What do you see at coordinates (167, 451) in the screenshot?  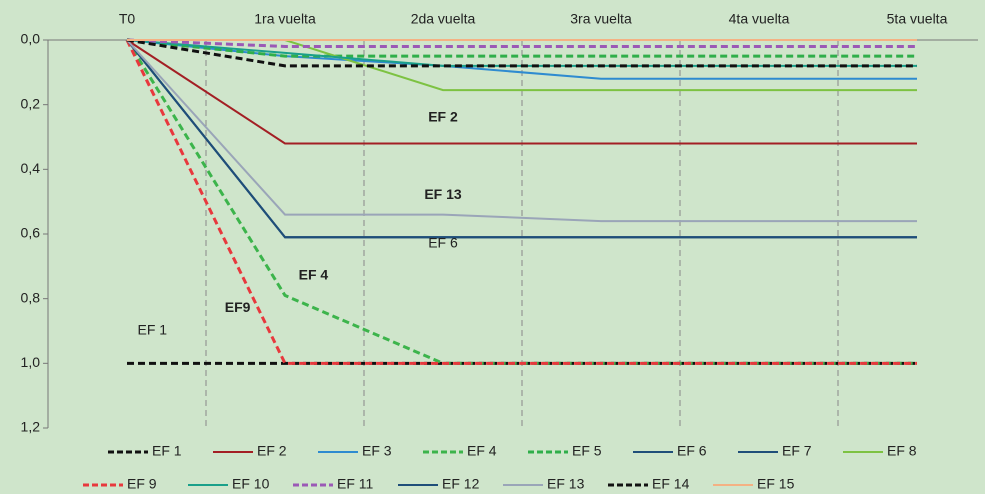 I see `legend-label: EF 1` at bounding box center [167, 451].